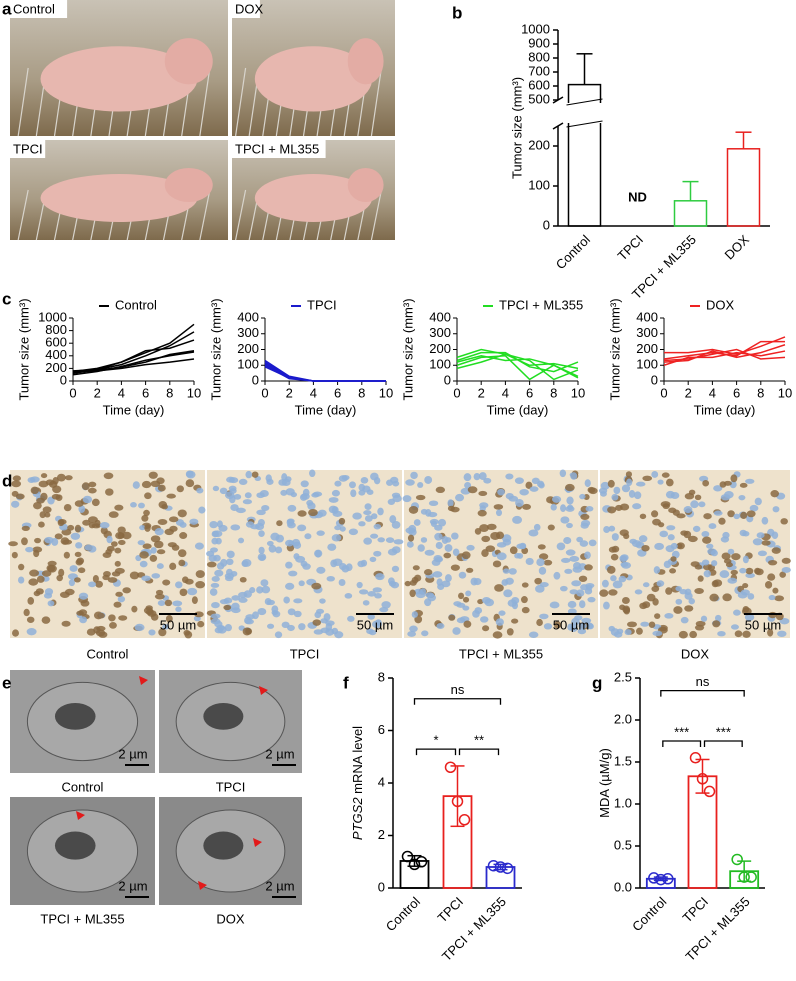 The height and width of the screenshot is (981, 796). Describe the element at coordinates (52, 316) in the screenshot. I see `y-tick-label: 1000` at that location.